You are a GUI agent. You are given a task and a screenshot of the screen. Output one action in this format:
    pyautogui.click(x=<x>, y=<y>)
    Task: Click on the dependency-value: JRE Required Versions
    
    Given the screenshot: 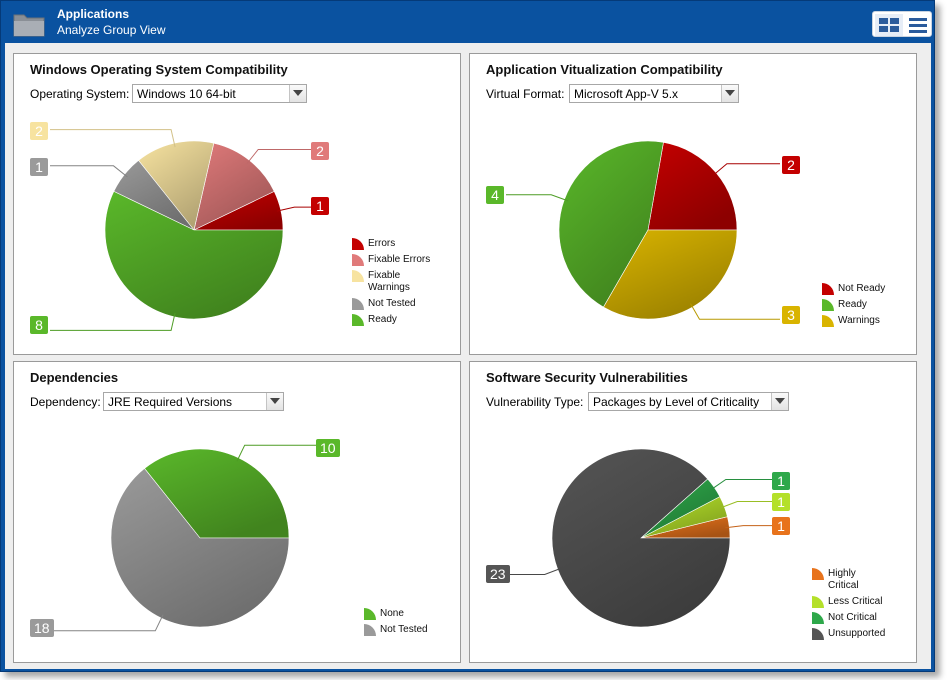 What is the action you would take?
    pyautogui.click(x=170, y=402)
    